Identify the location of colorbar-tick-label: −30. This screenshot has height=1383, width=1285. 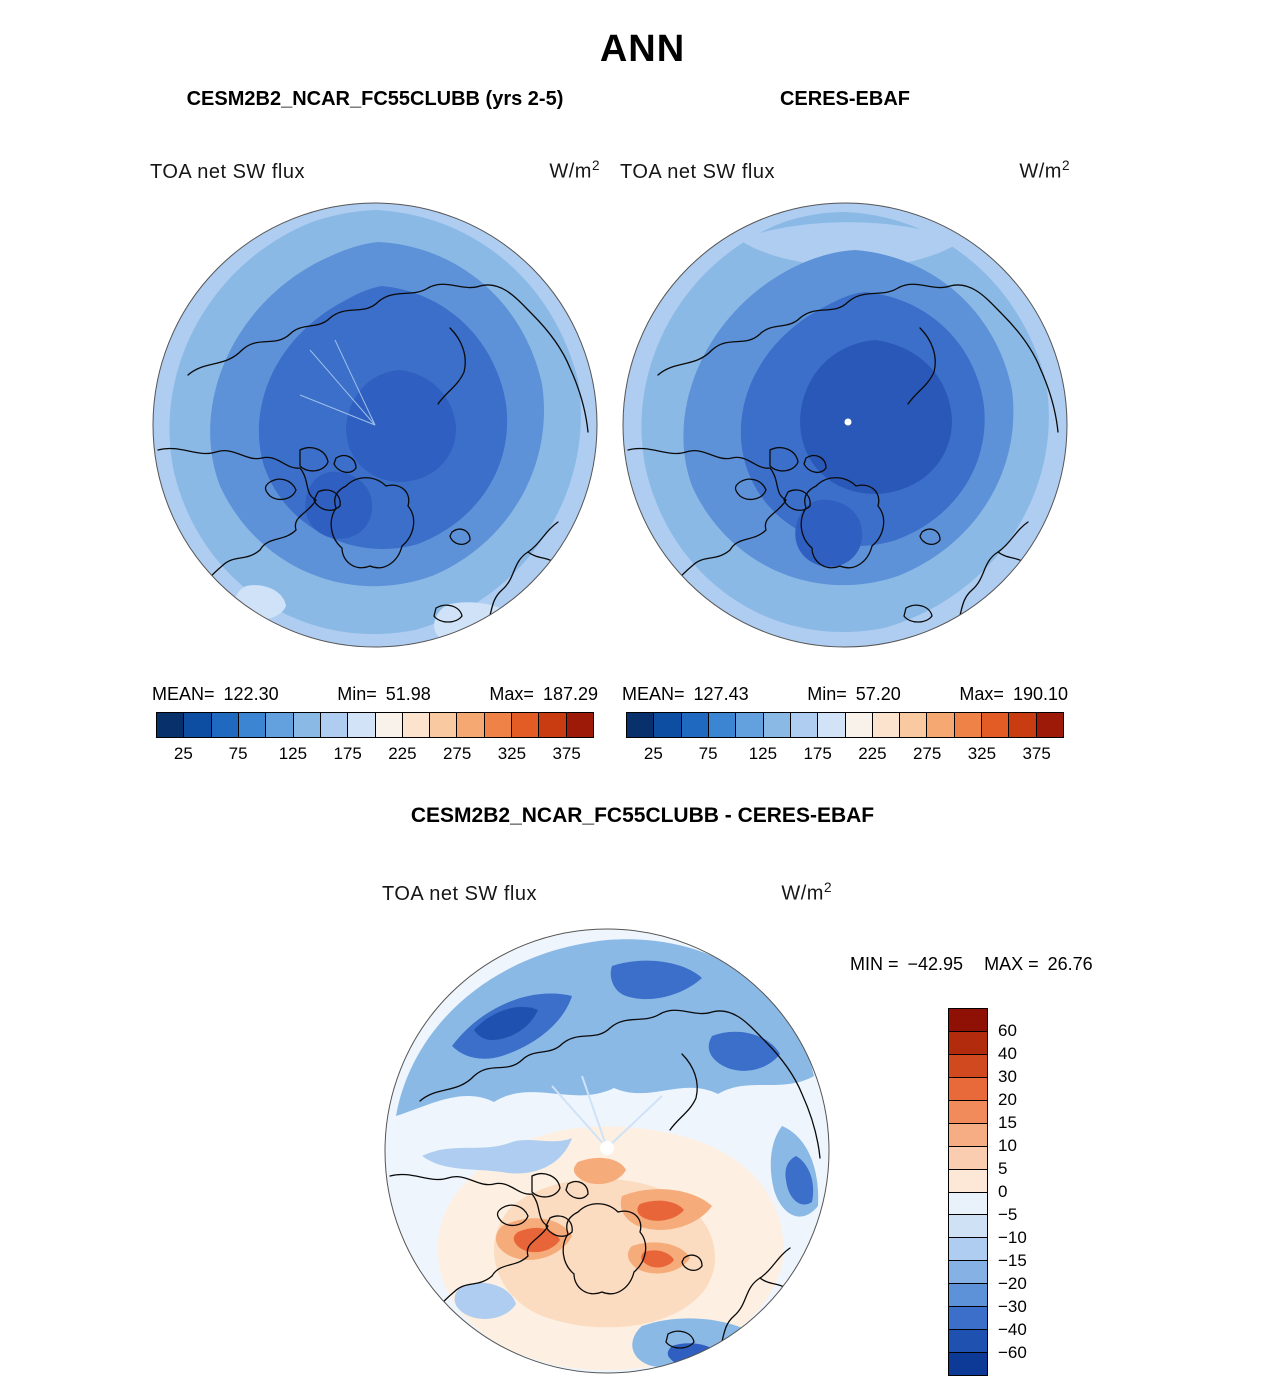
(1012, 1306).